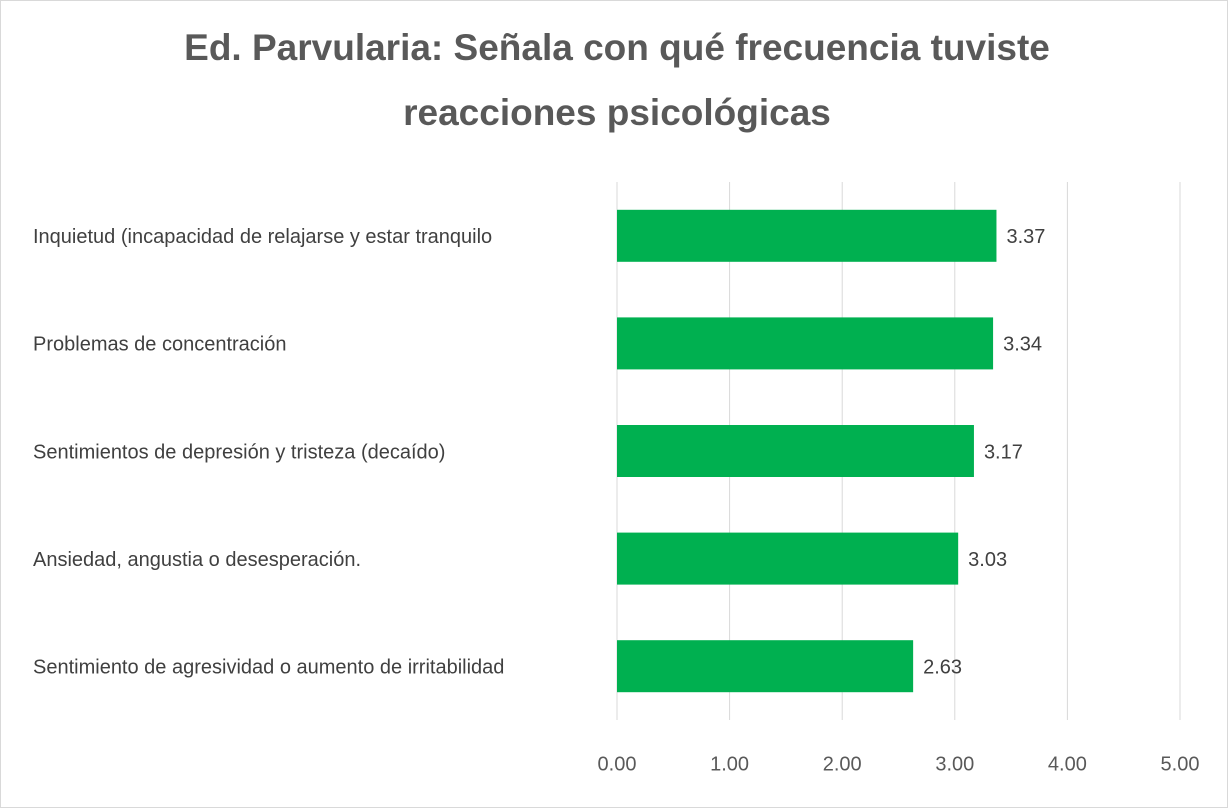 This screenshot has height=808, width=1228. Describe the element at coordinates (987, 560) in the screenshot. I see `value-label: 3.03` at that location.